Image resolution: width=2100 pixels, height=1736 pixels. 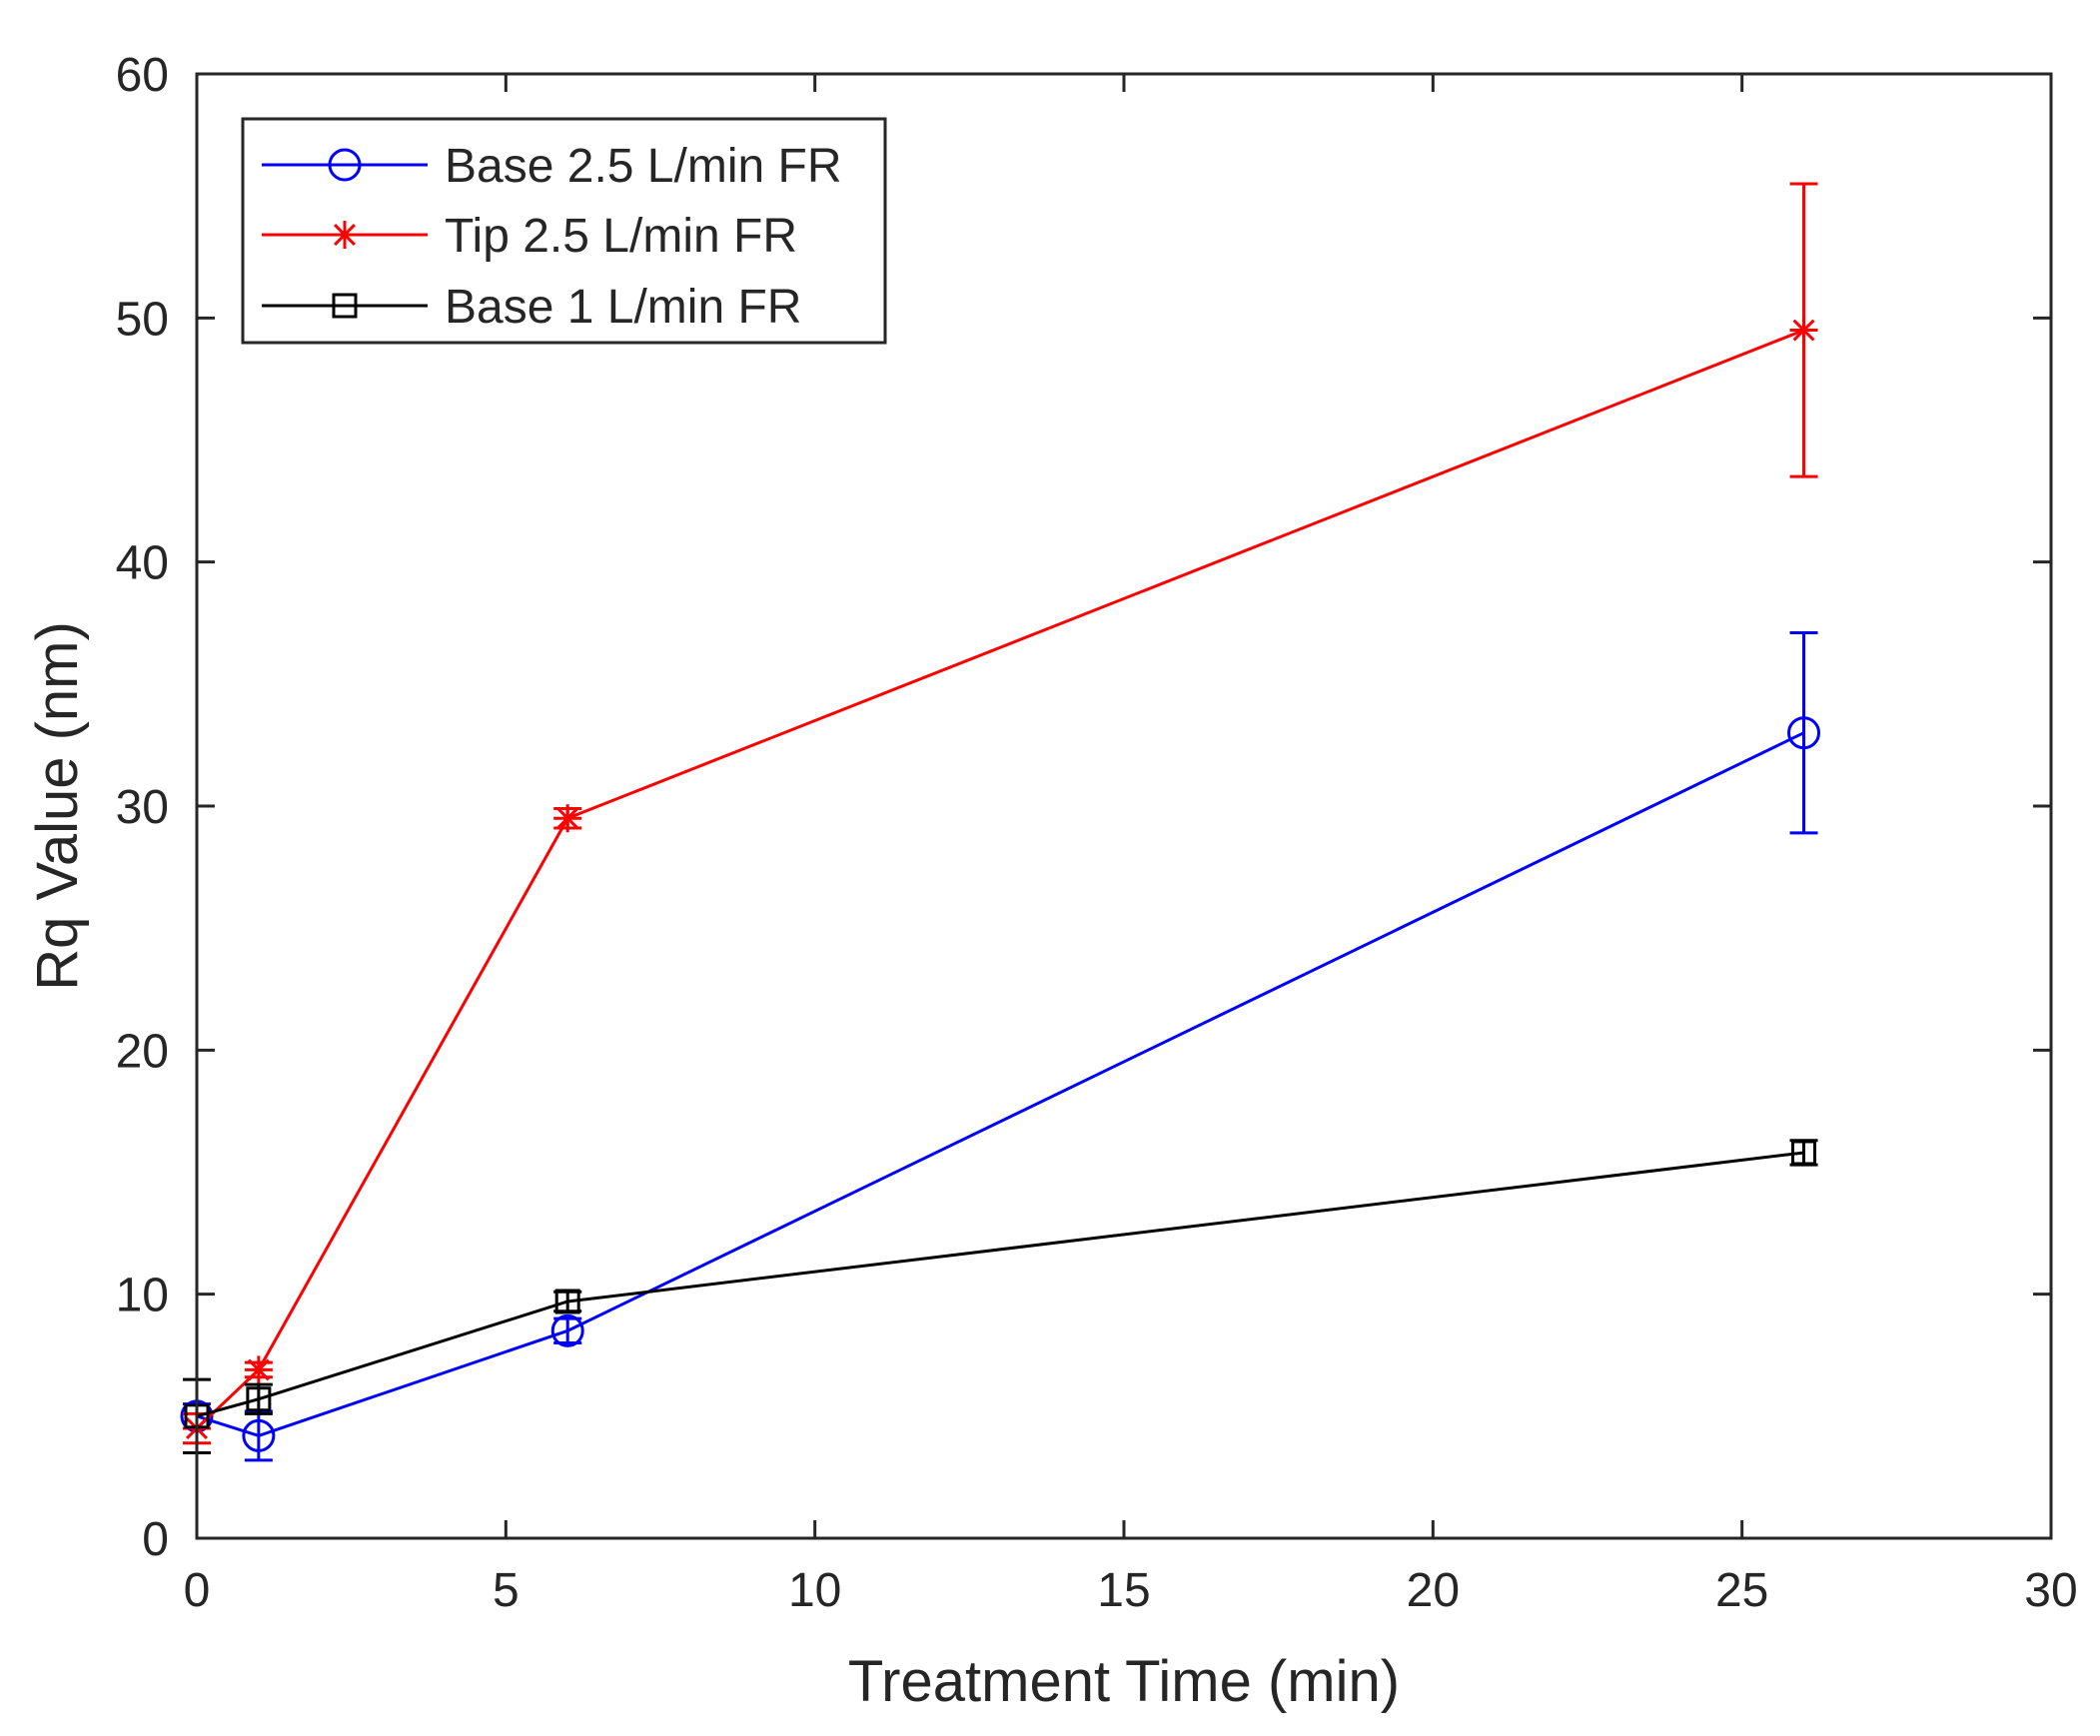 What do you see at coordinates (1124, 1682) in the screenshot?
I see `x-axis-label: Treatment Time (min)` at bounding box center [1124, 1682].